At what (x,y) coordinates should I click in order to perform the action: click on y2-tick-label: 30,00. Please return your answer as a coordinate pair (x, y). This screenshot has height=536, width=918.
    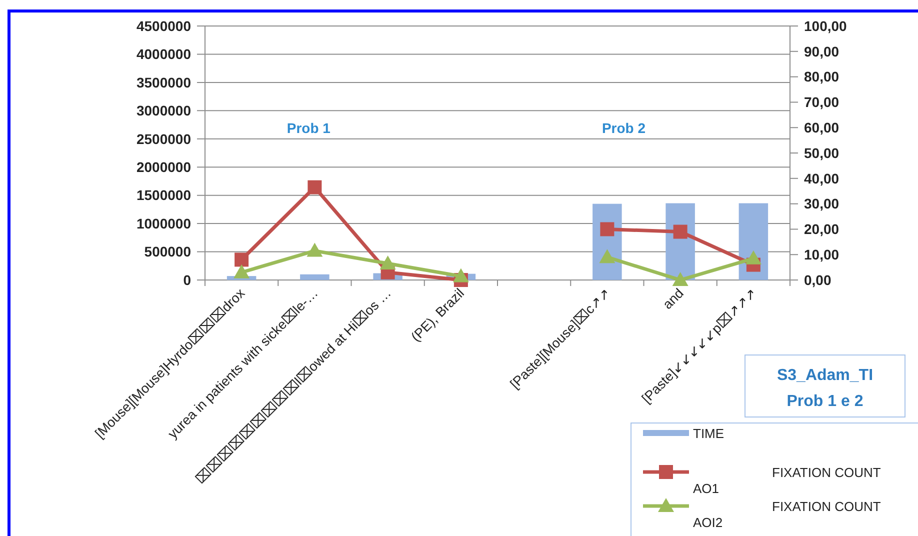
    Looking at the image, I should click on (822, 204).